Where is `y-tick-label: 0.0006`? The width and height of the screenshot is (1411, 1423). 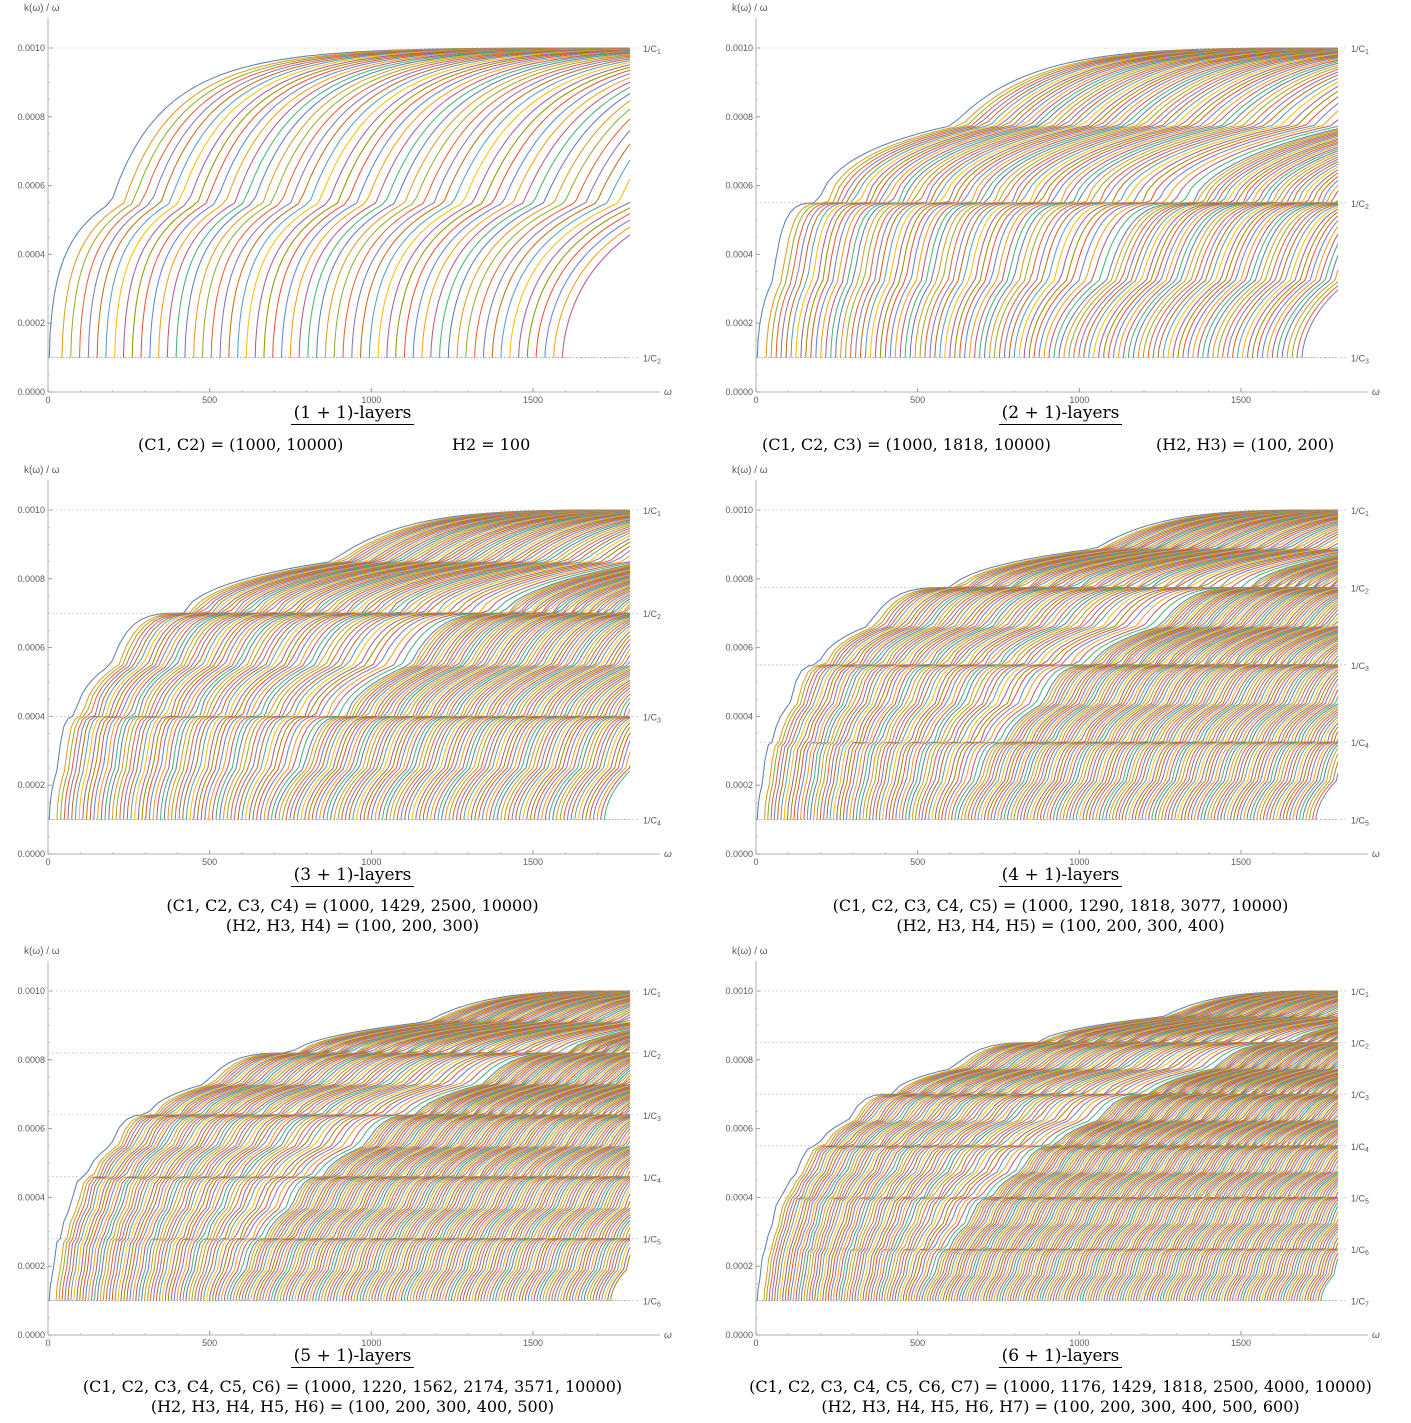
y-tick-label: 0.0006 is located at coordinates (31, 1129).